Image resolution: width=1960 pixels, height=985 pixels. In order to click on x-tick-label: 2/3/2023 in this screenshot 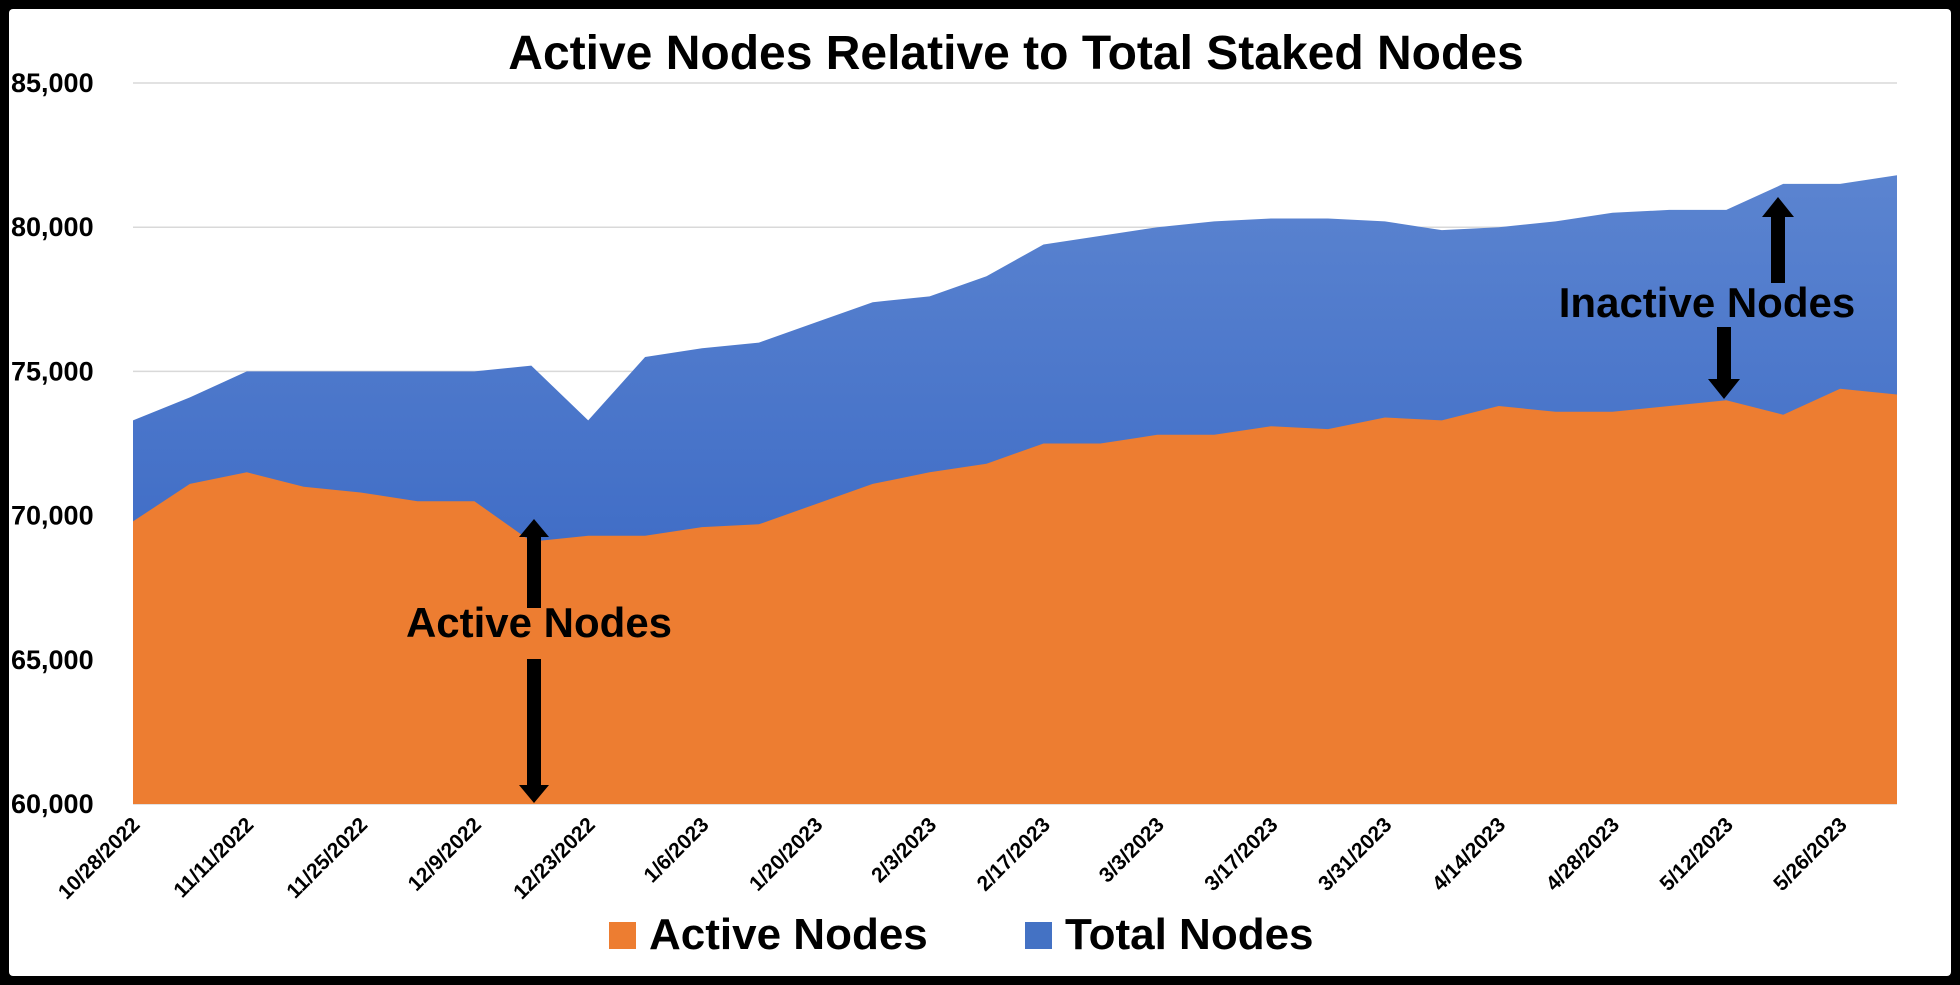, I will do `click(904, 850)`.